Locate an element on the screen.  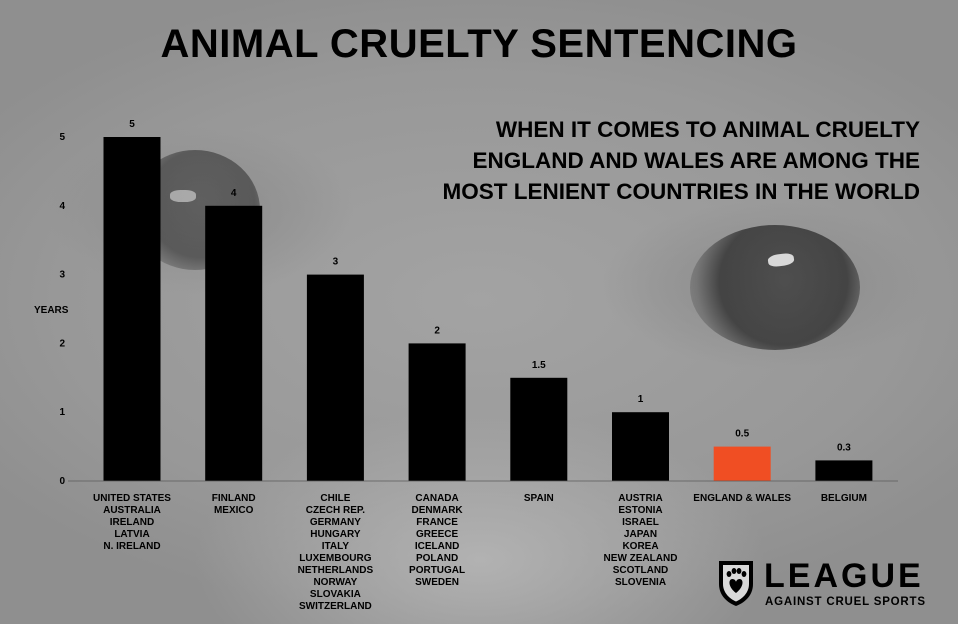
category-country-label: ENGLAND & WALES is located at coordinates (742, 498).